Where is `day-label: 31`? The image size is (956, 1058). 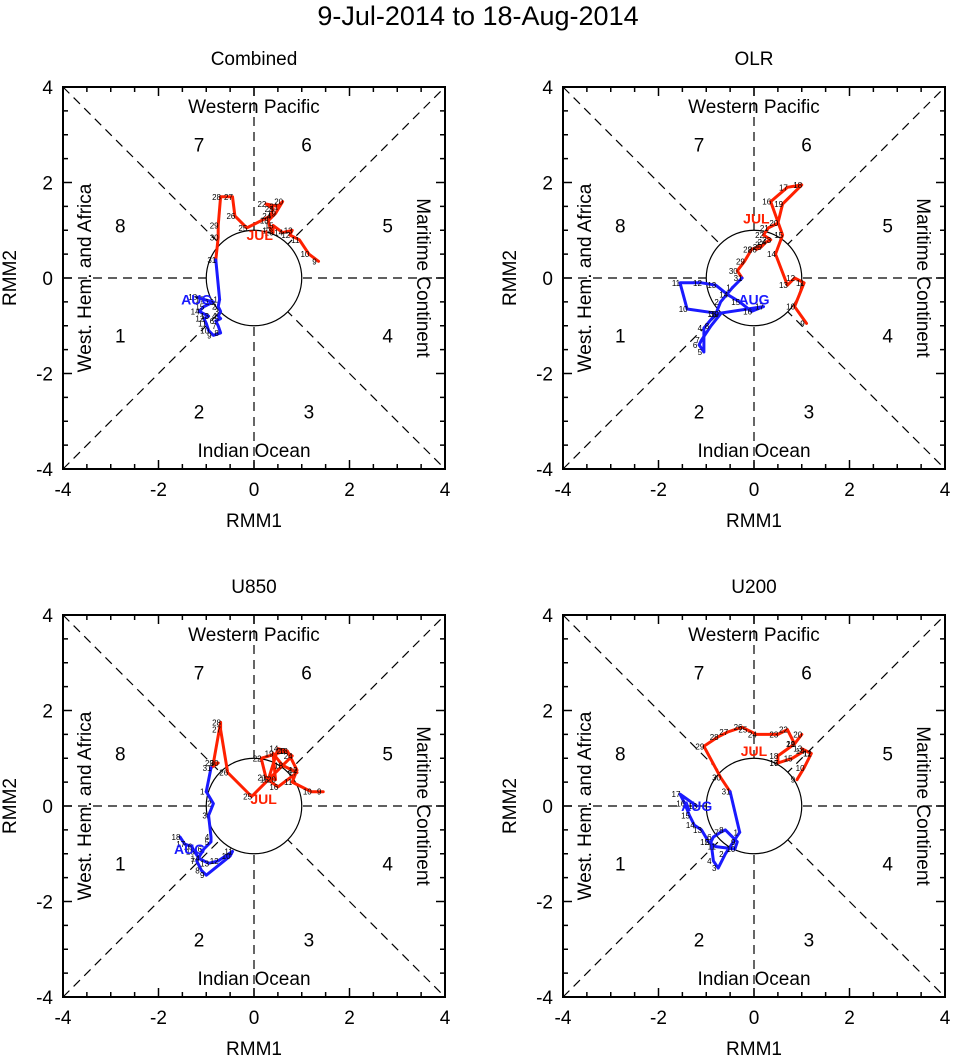
day-label: 31 is located at coordinates (726, 792).